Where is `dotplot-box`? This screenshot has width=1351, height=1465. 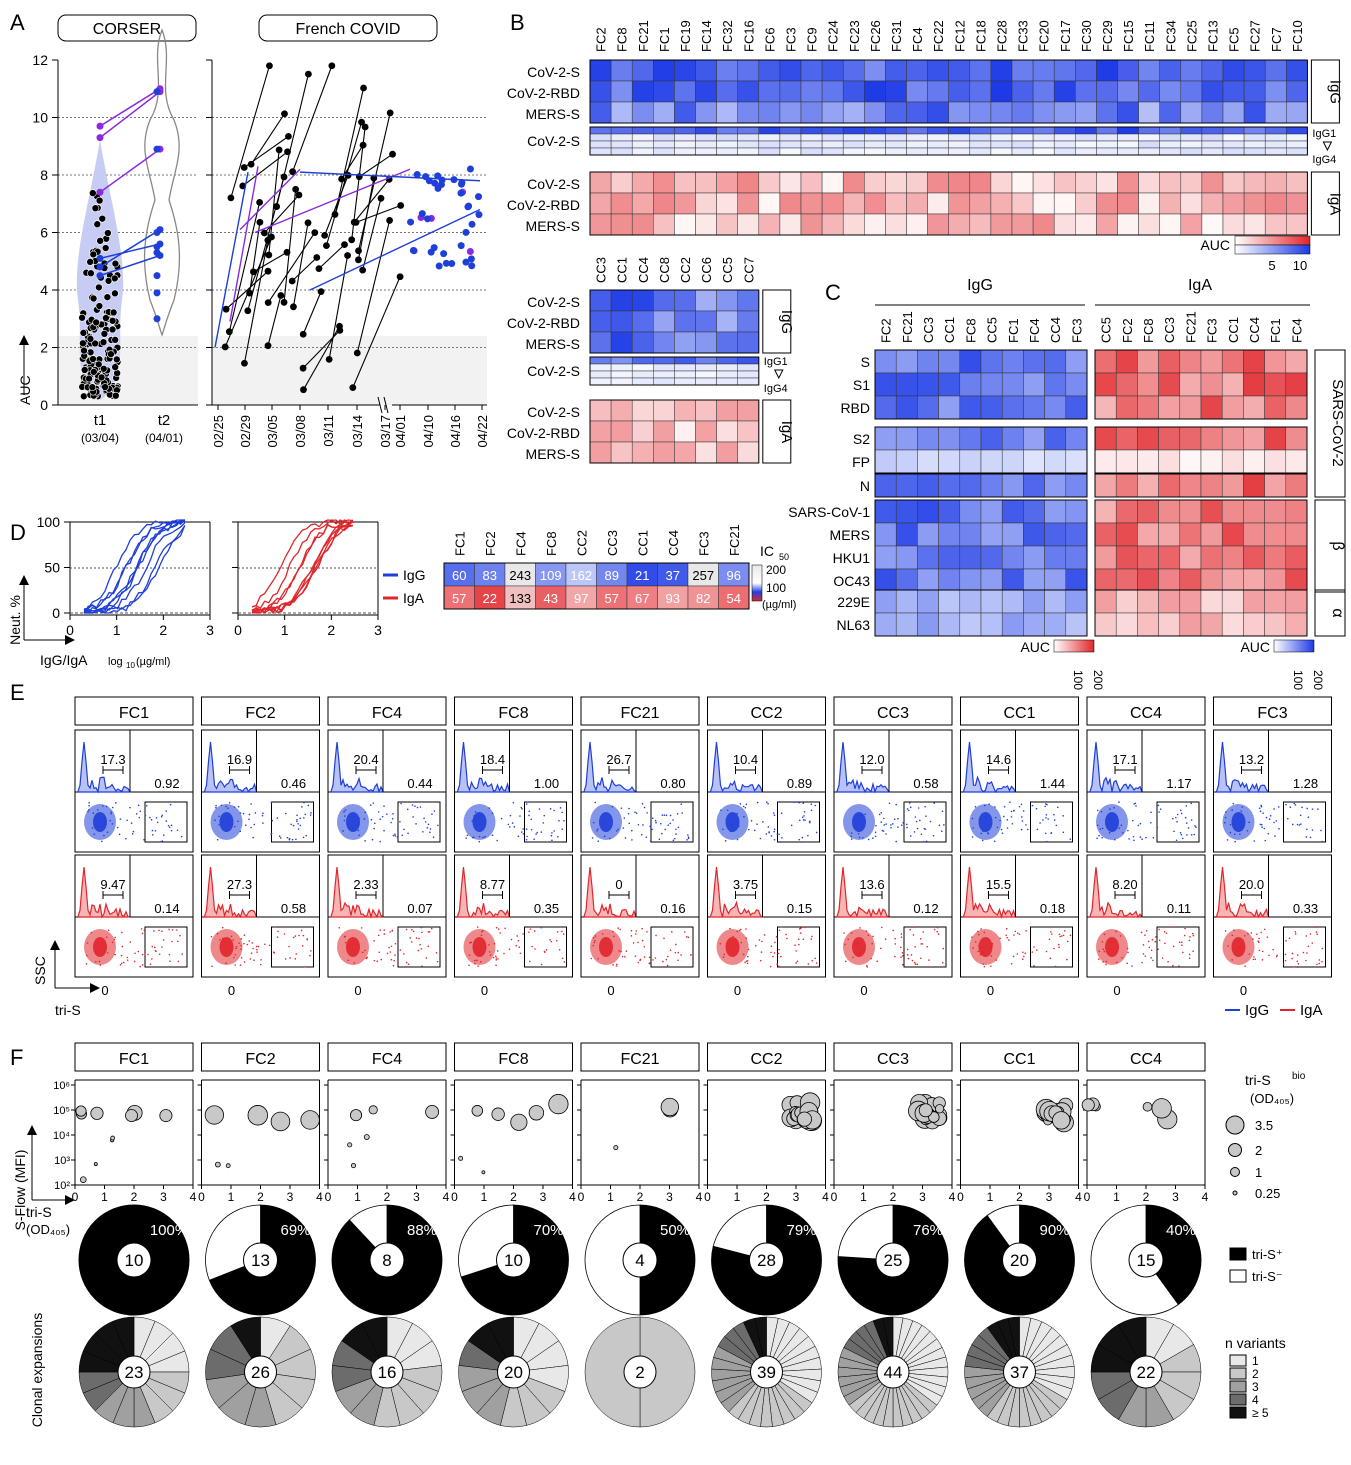
dotplot-box is located at coordinates (1272, 947).